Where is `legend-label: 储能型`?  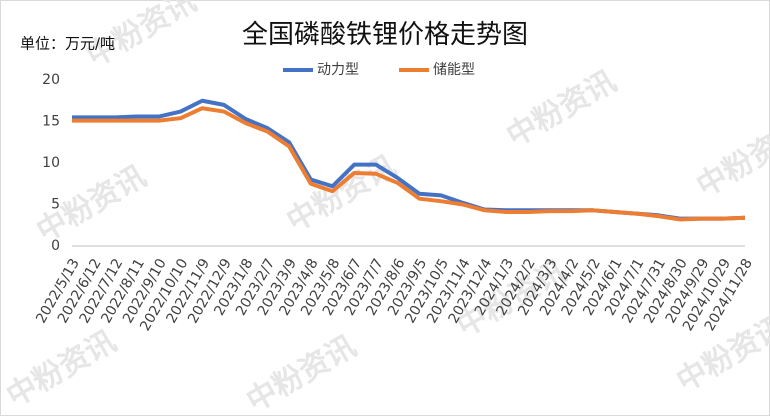
legend-label: 储能型 is located at coordinates (454, 70).